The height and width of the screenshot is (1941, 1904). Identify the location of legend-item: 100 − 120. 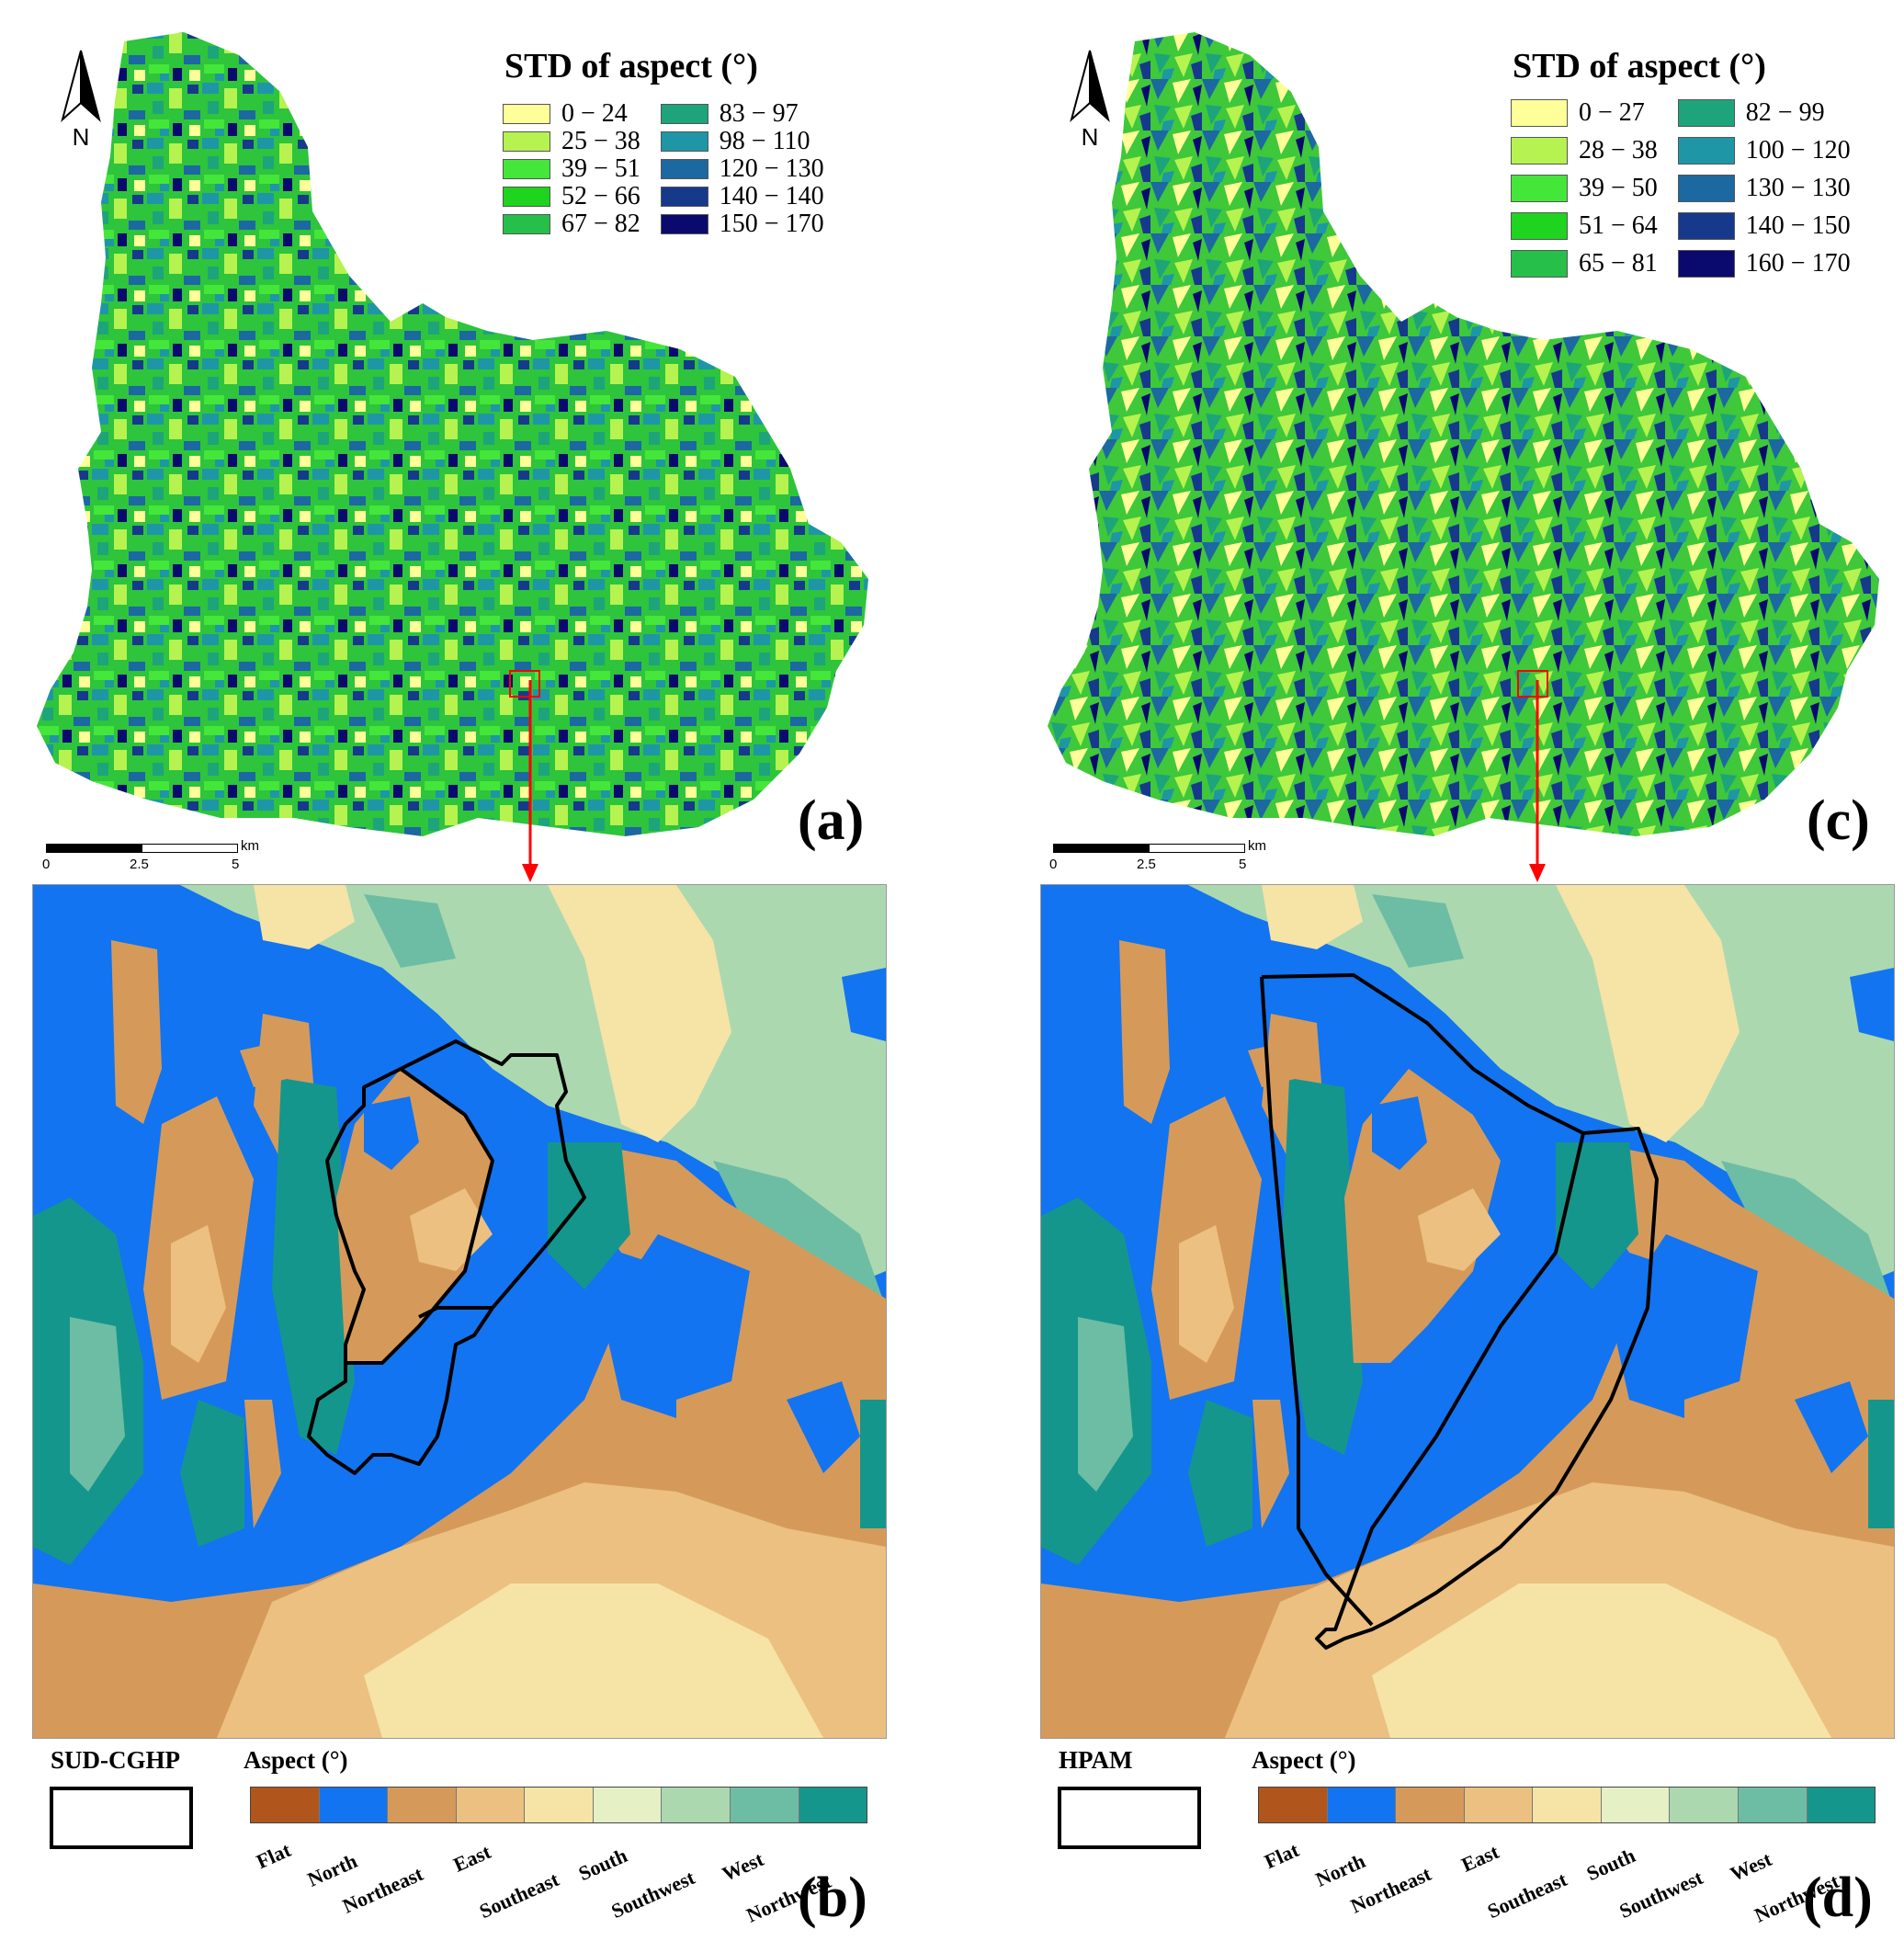
(1764, 150).